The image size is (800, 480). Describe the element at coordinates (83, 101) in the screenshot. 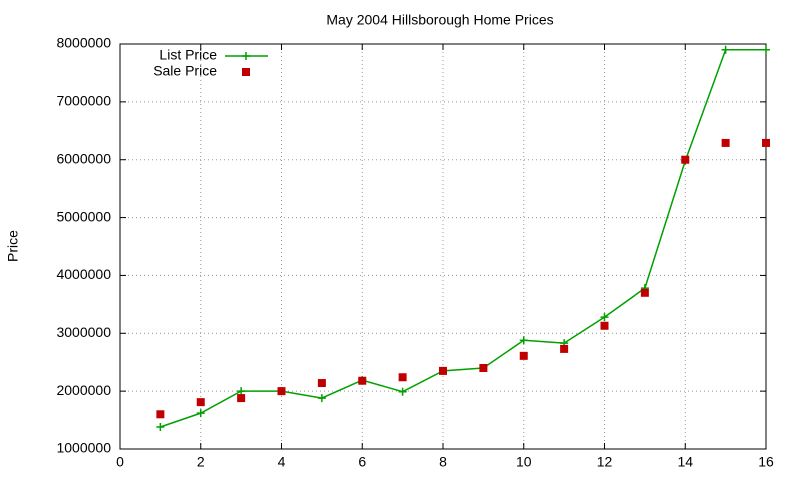

I see `y-tick-label: 7000000` at that location.